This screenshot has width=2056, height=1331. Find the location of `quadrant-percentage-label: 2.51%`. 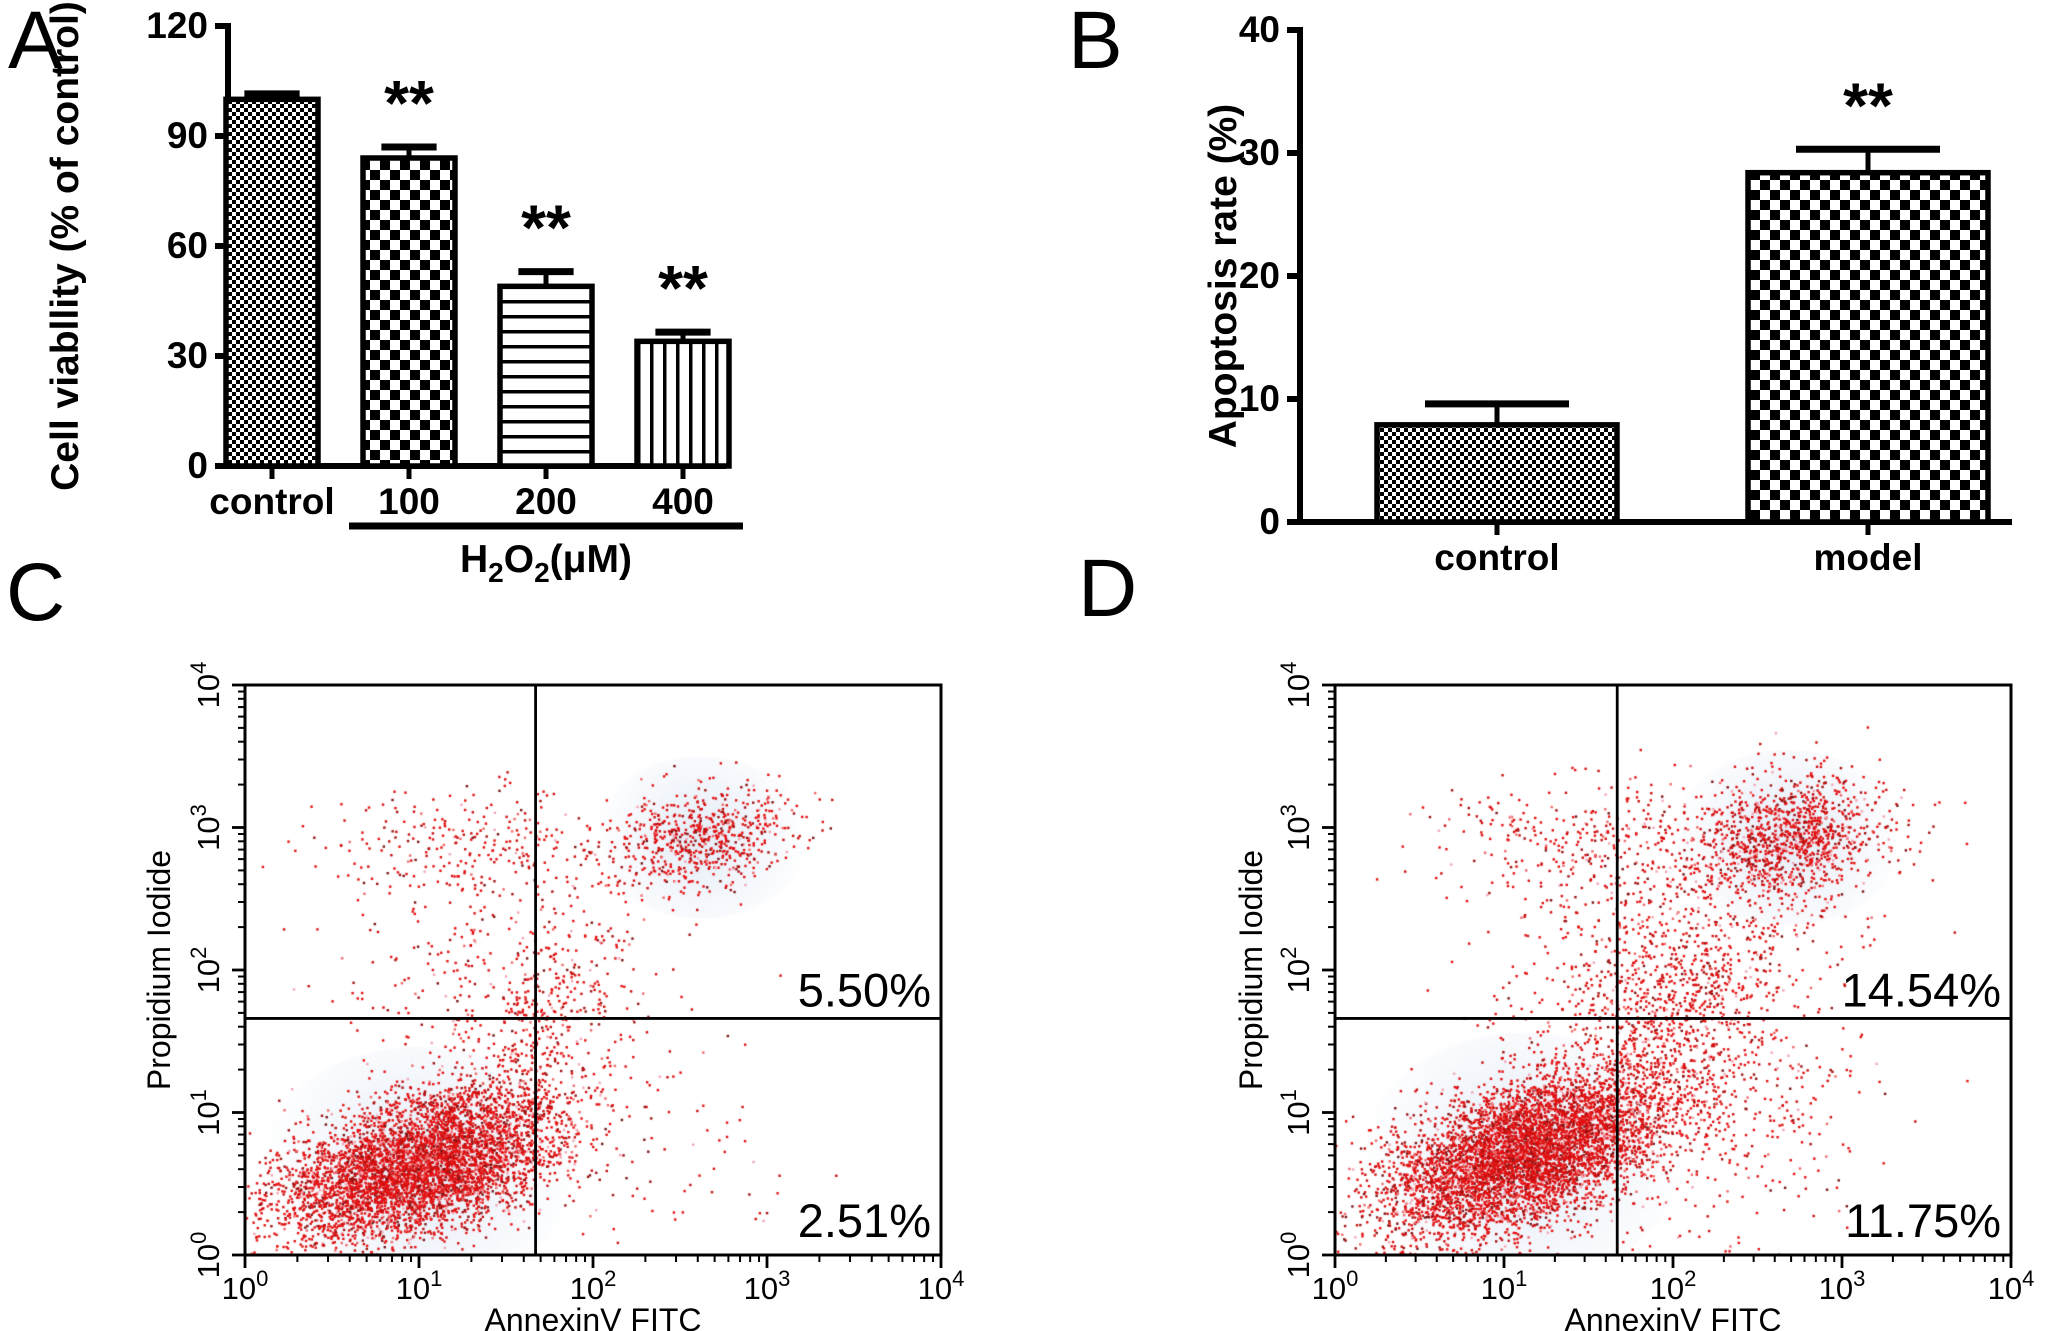

quadrant-percentage-label: 2.51% is located at coordinates (864, 1220).